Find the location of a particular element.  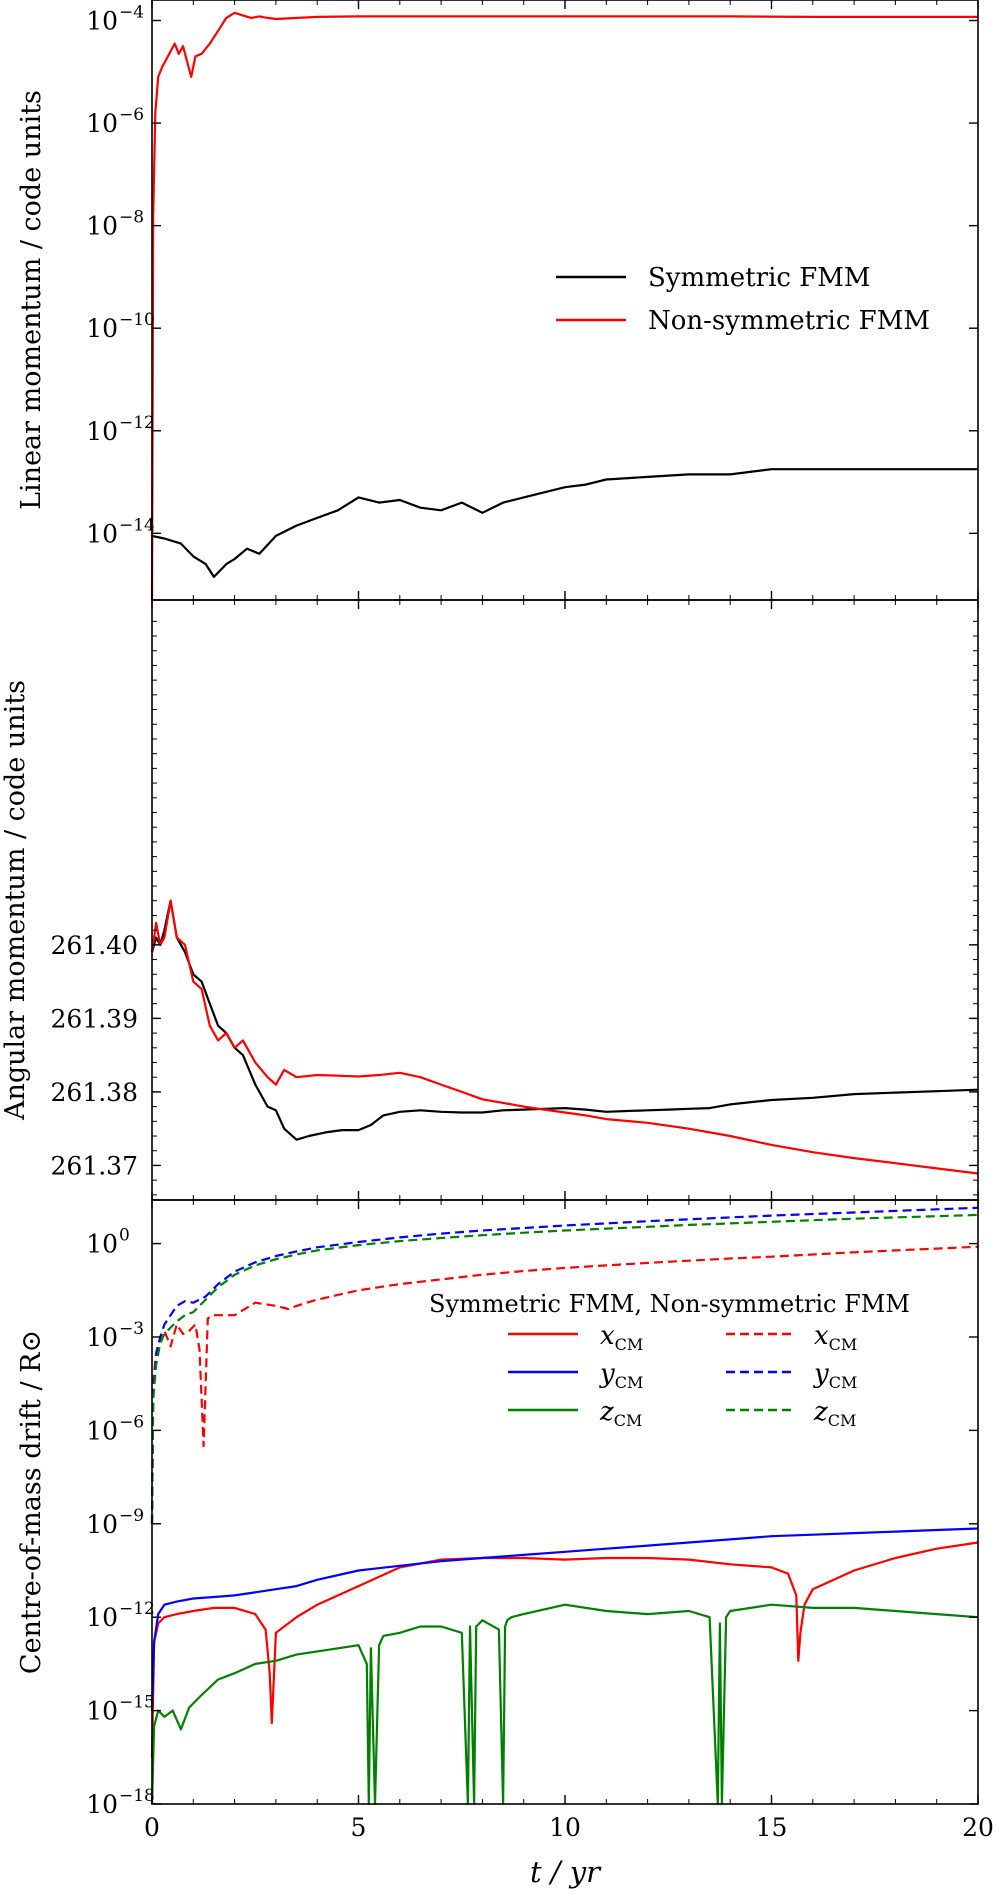

legend3-label-solid: xCM is located at coordinates (621, 1337).